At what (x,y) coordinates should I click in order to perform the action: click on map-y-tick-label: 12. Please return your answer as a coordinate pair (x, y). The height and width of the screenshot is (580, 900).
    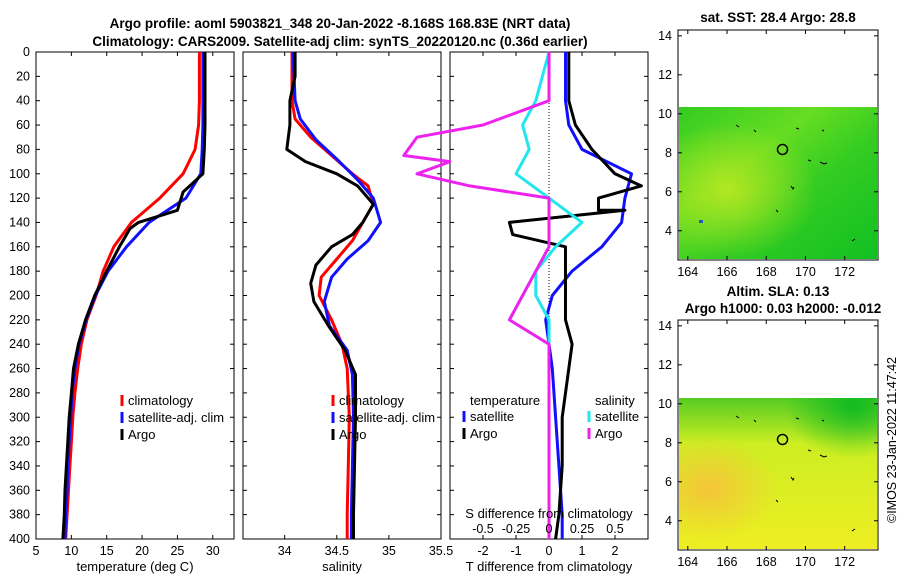
    Looking at the image, I should click on (665, 75).